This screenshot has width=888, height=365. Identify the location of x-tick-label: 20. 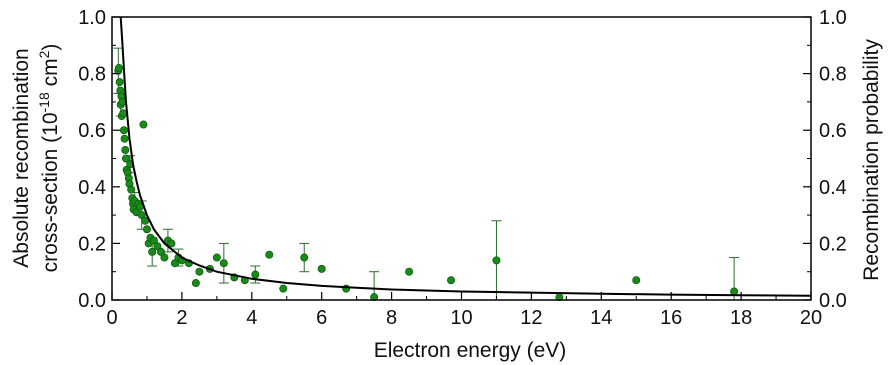
(811, 318).